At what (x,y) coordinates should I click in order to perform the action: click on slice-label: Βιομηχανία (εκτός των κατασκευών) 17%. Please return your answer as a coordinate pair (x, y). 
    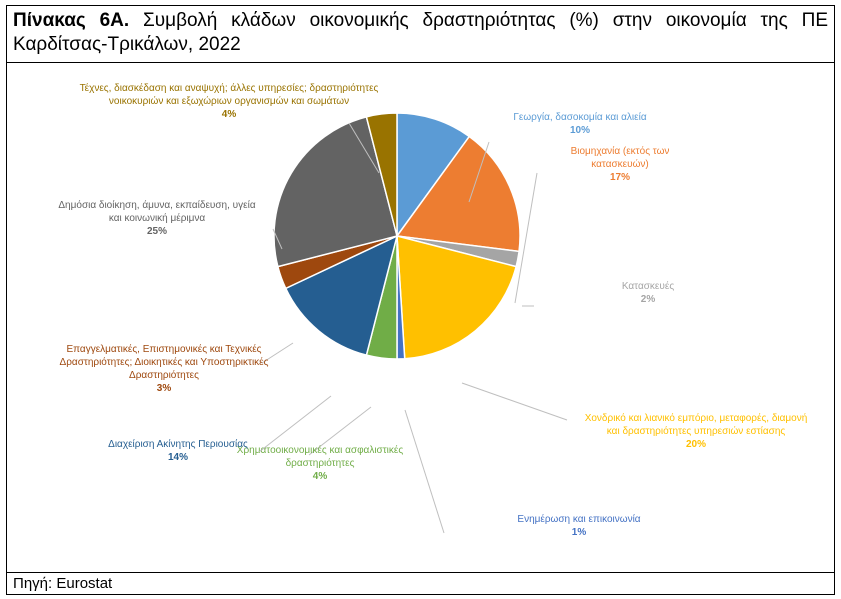
    Looking at the image, I should click on (620, 164).